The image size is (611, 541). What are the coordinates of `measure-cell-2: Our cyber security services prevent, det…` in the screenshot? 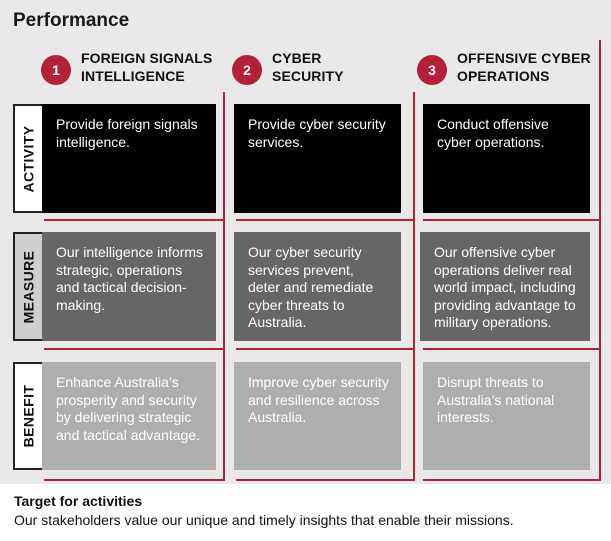 It's located at (317, 286).